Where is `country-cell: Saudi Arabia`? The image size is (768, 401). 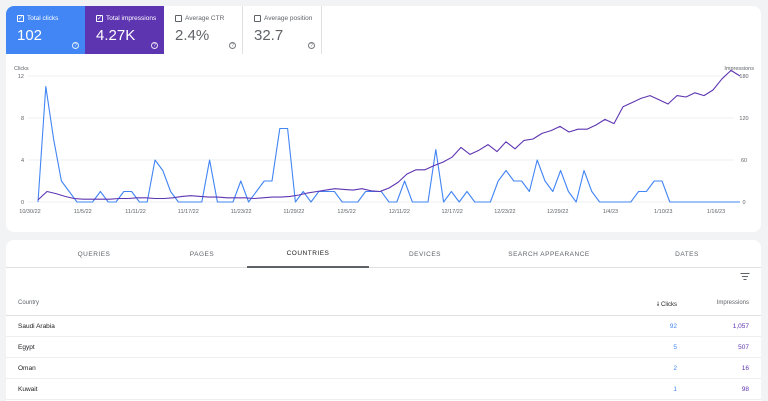 country-cell: Saudi Arabia is located at coordinates (36, 326).